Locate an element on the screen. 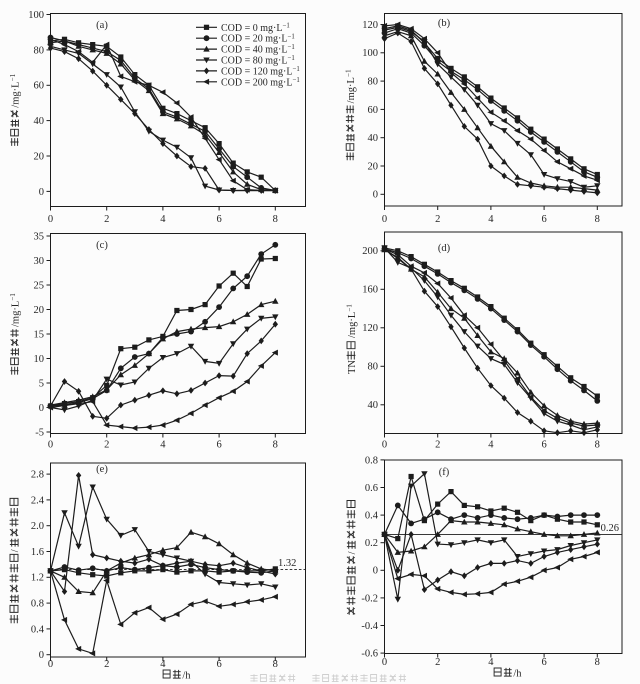  svg-text: TN is located at coordinates (352, 367).